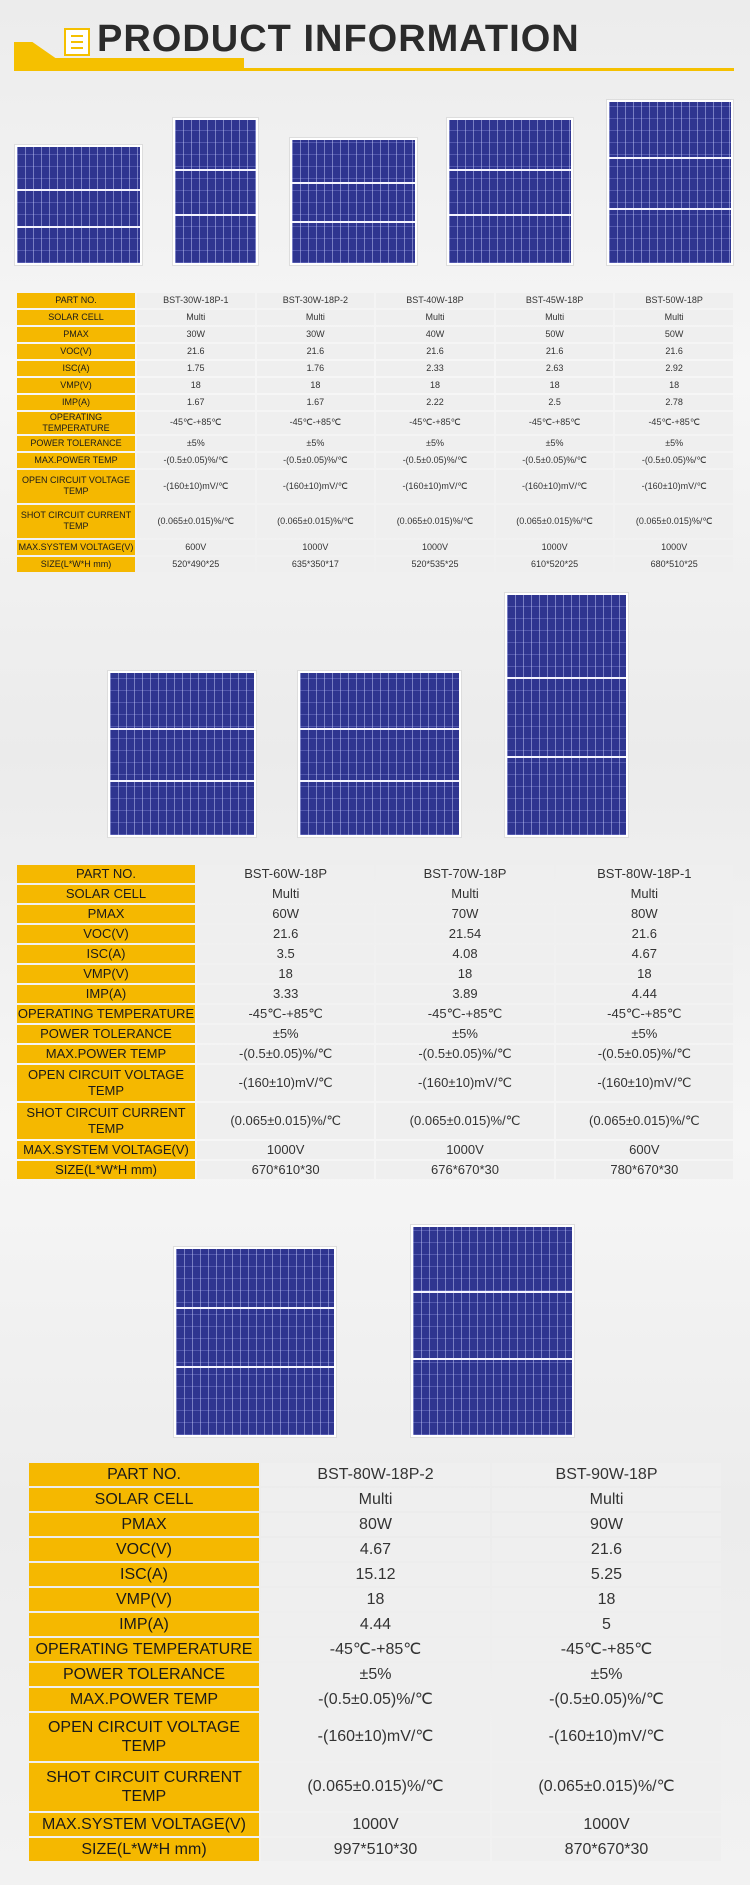  What do you see at coordinates (375, 1150) in the screenshot?
I see `spec-row-max-sys-voltage: MAX.SYSTEM VOLTAGE(V) 1000V 1000V 600V` at bounding box center [375, 1150].